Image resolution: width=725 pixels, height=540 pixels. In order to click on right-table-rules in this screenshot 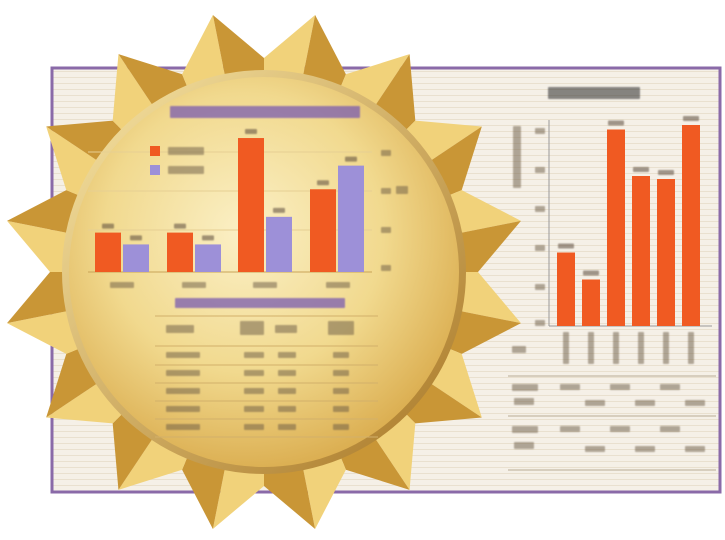, I will do `click(612, 423)`.